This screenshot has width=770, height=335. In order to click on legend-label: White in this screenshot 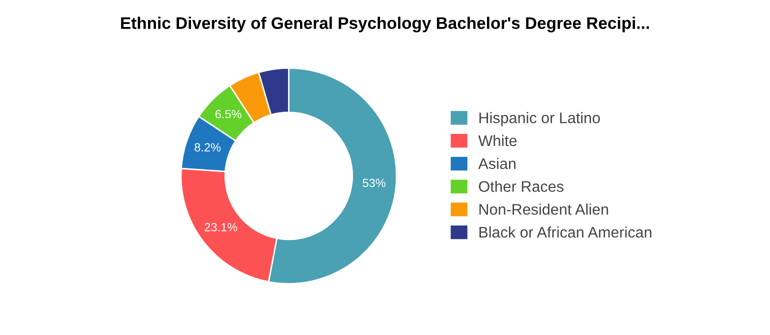, I will do `click(497, 140)`.